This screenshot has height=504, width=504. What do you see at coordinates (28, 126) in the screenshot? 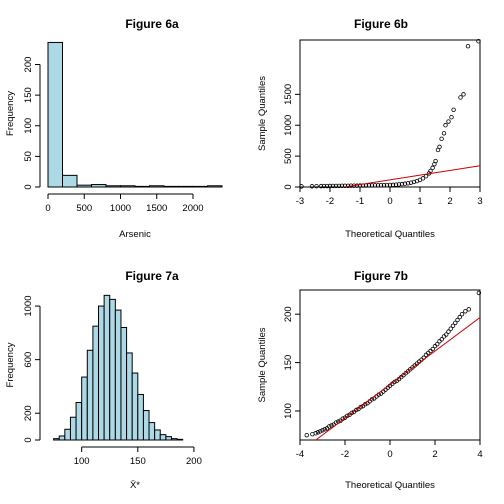
I see `y-tick-label: 100` at bounding box center [28, 126].